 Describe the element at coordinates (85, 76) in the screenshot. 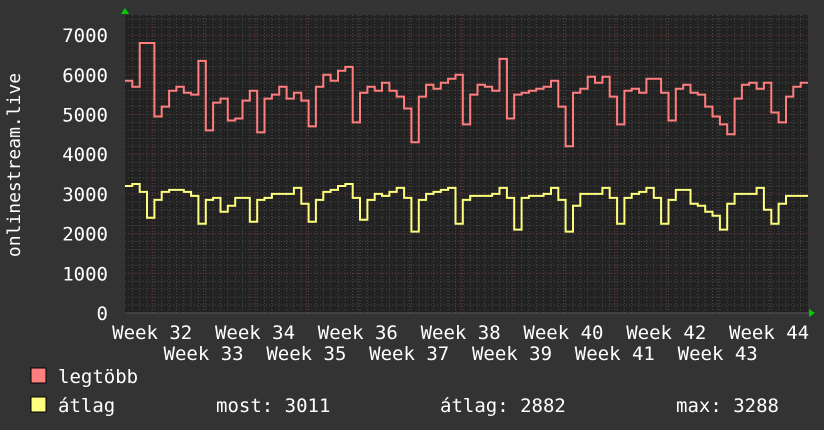

I see `y-tick-label: 6000` at that location.